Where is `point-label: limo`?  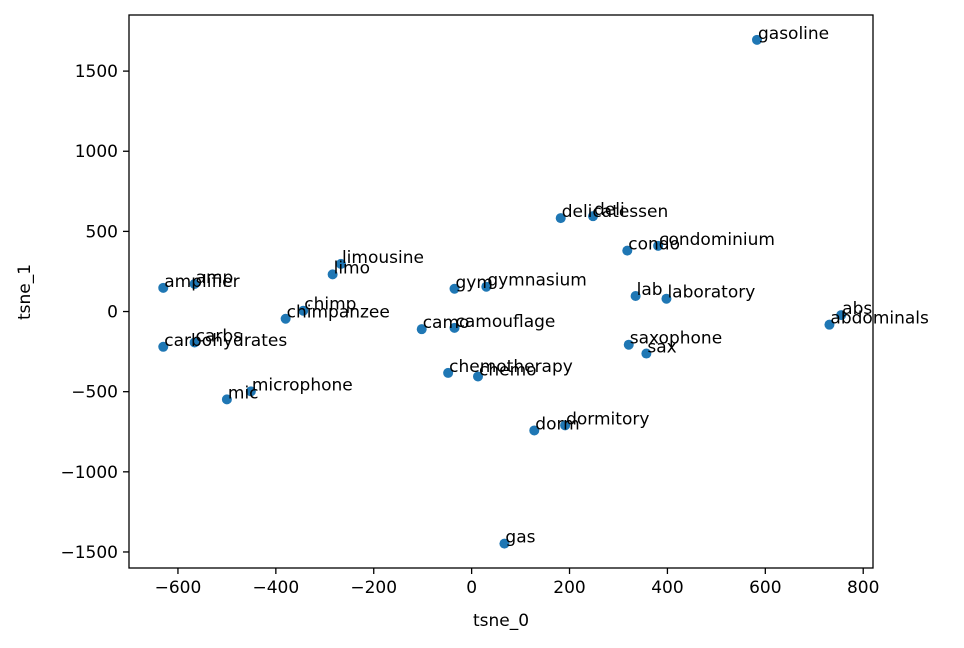
point-label: limo is located at coordinates (352, 268).